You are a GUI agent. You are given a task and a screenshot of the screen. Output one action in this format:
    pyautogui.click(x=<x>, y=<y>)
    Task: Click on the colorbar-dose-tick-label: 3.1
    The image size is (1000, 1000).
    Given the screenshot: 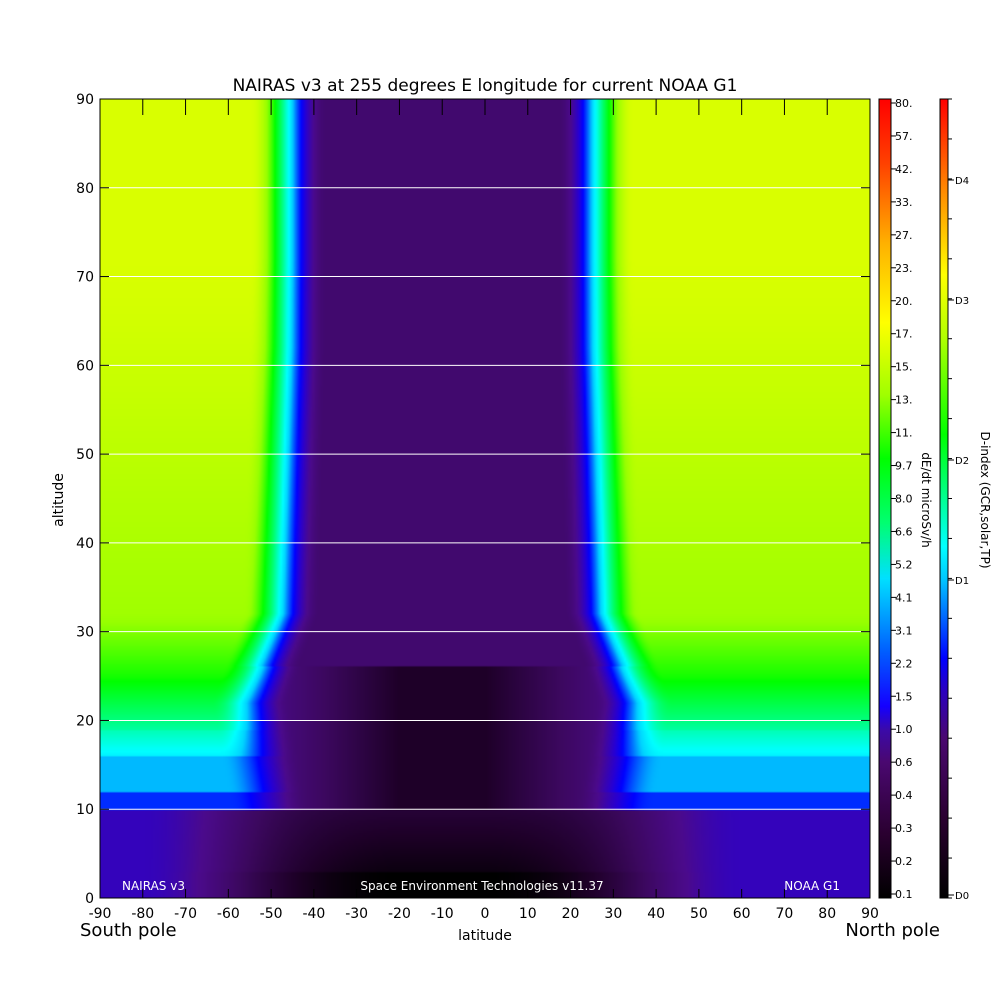 What is the action you would take?
    pyautogui.click(x=904, y=630)
    